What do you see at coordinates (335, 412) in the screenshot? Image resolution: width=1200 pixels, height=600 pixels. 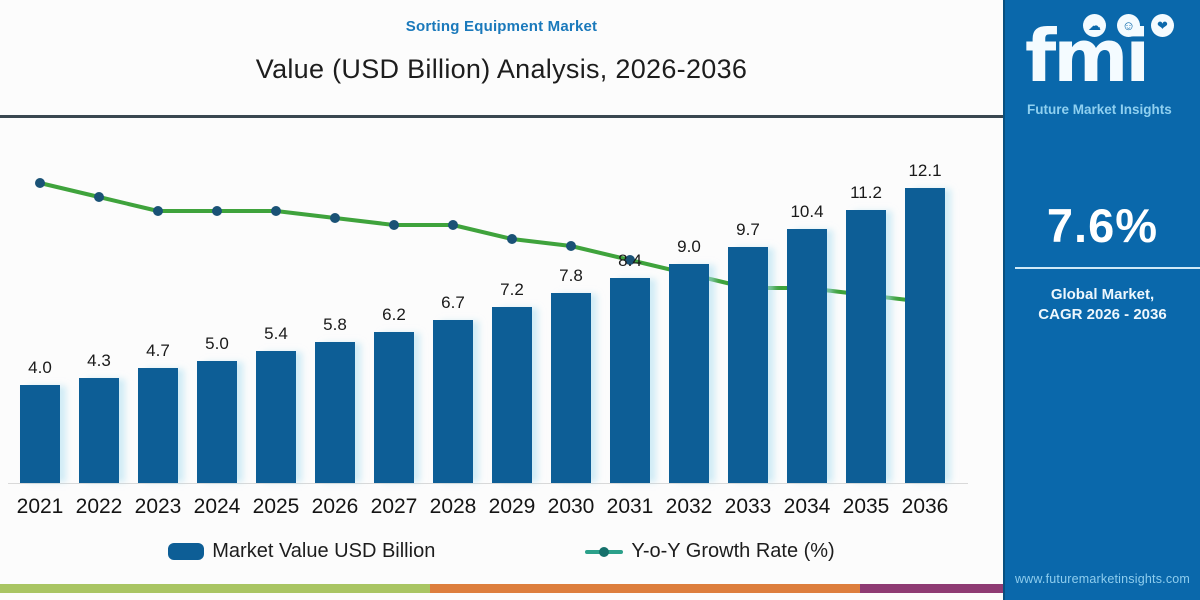 I see `bar-2026` at bounding box center [335, 412].